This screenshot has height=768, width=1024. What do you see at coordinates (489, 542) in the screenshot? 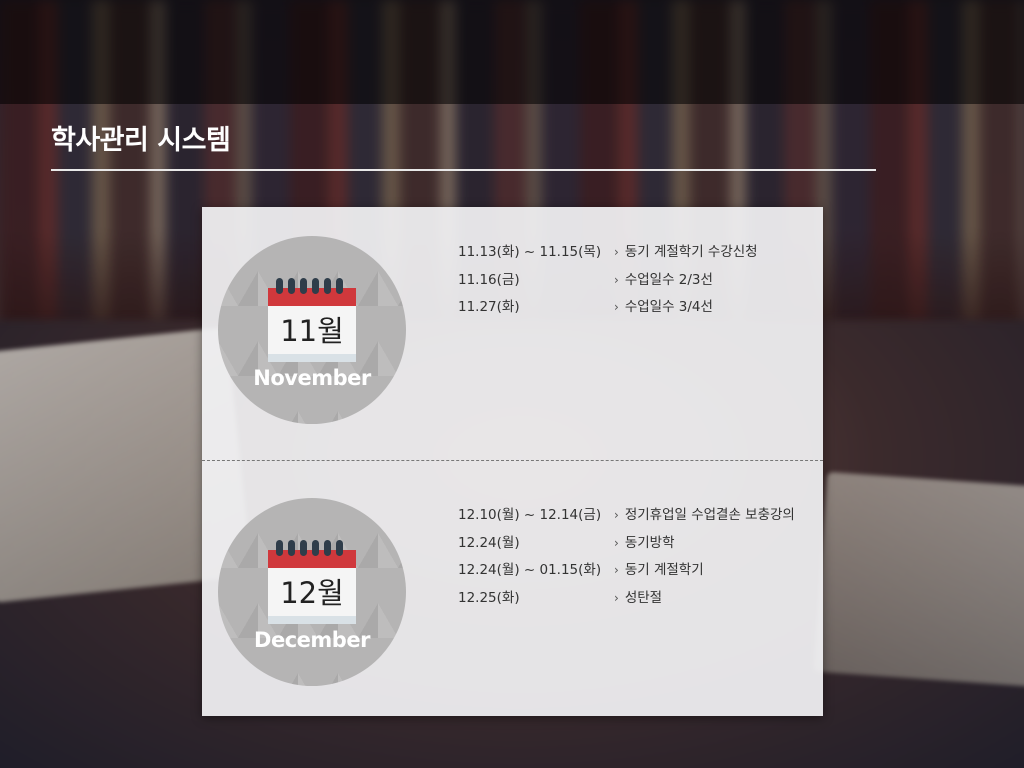
I see `event-date: 12.24(월)` at bounding box center [489, 542].